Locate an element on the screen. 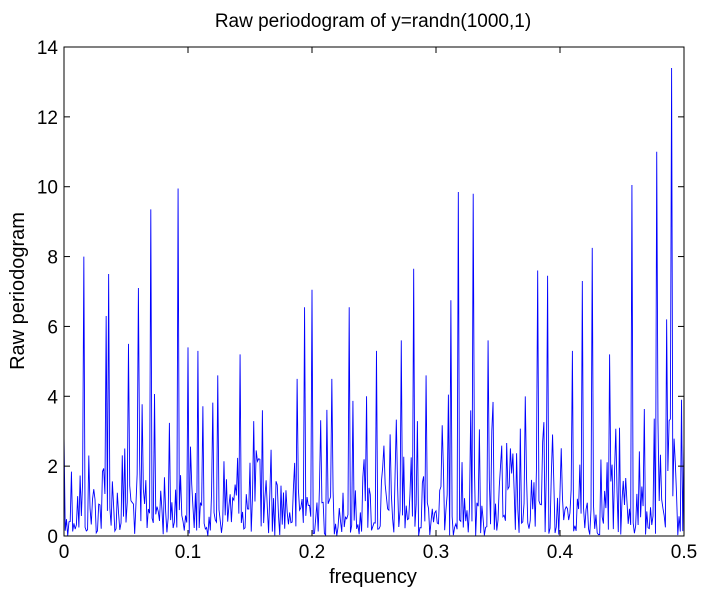  x-tick-label: 0.1 is located at coordinates (188, 552).